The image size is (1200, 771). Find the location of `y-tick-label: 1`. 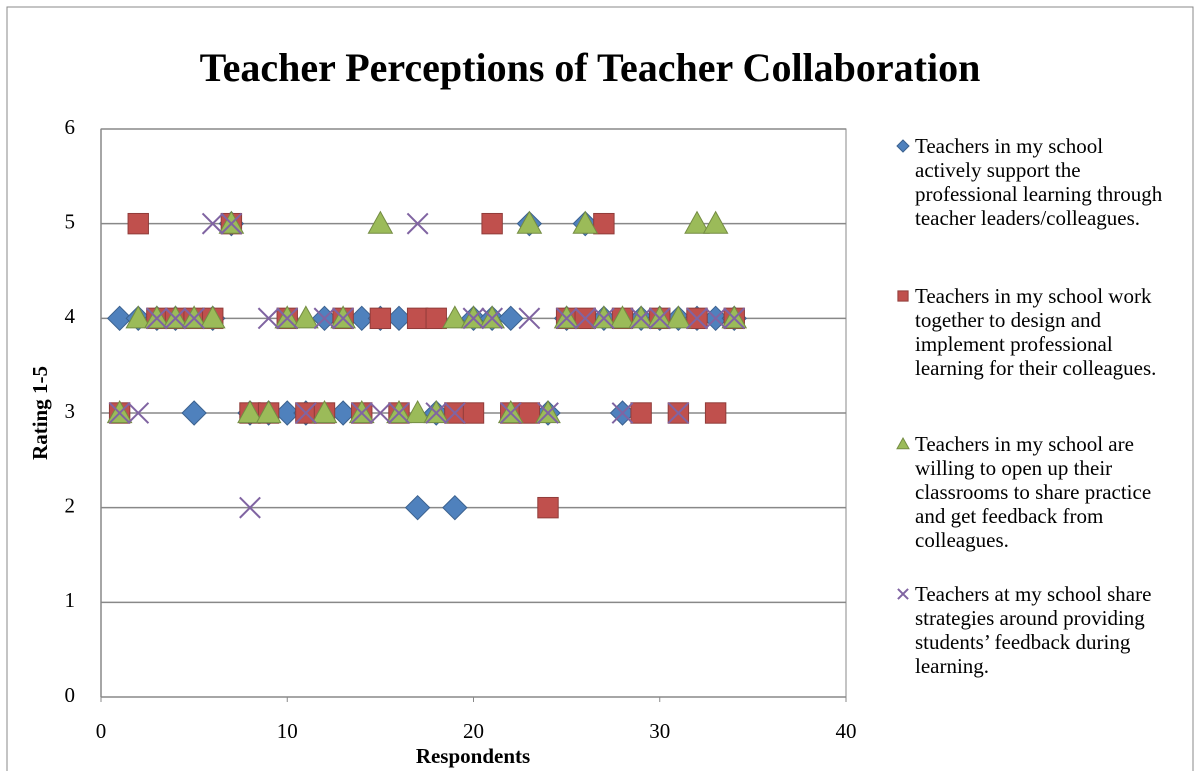

y-tick-label: 1 is located at coordinates (70, 600).